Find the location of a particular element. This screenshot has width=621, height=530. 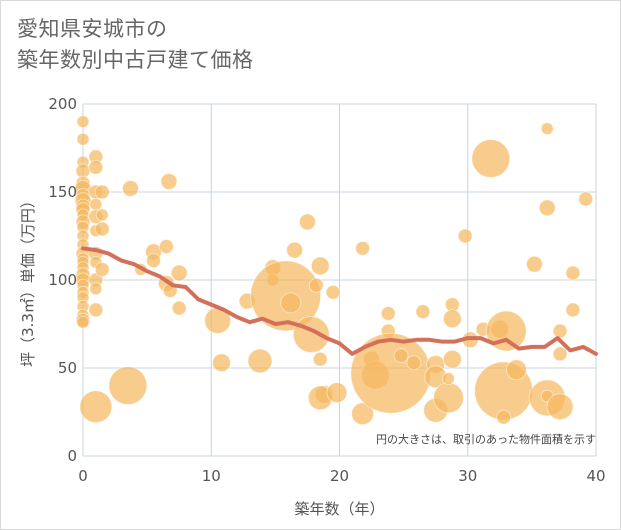

x-tick-label: 20 is located at coordinates (339, 476).